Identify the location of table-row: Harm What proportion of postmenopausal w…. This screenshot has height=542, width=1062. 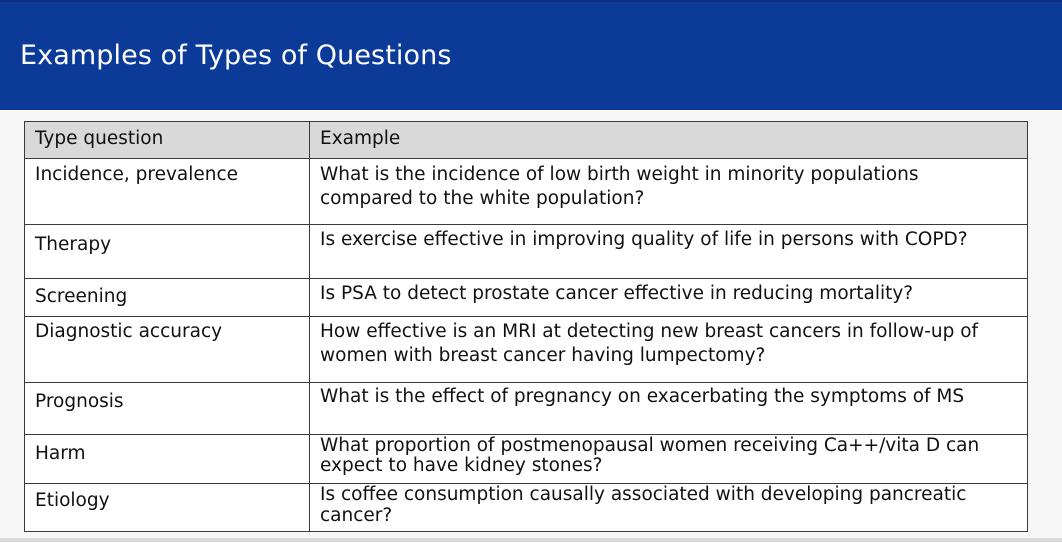
(526, 459).